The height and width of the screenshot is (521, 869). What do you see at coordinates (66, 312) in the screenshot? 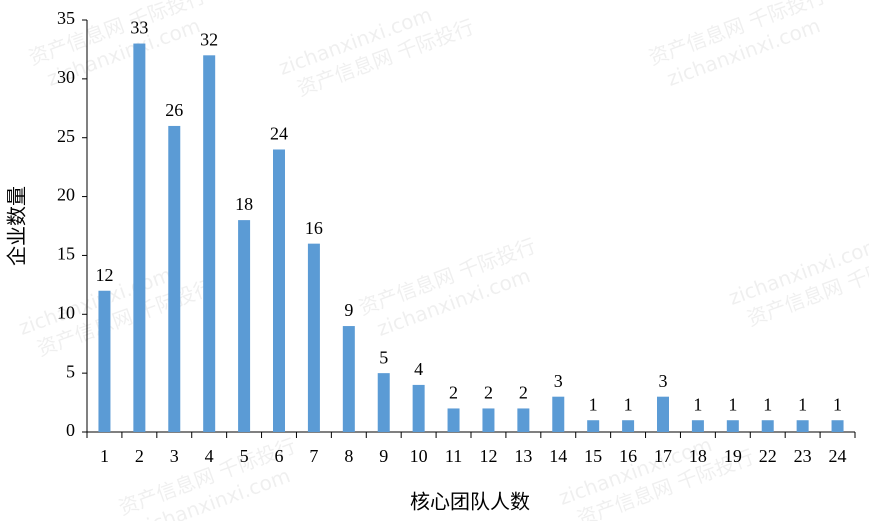
I see `y-tick-label: 10` at bounding box center [66, 312].